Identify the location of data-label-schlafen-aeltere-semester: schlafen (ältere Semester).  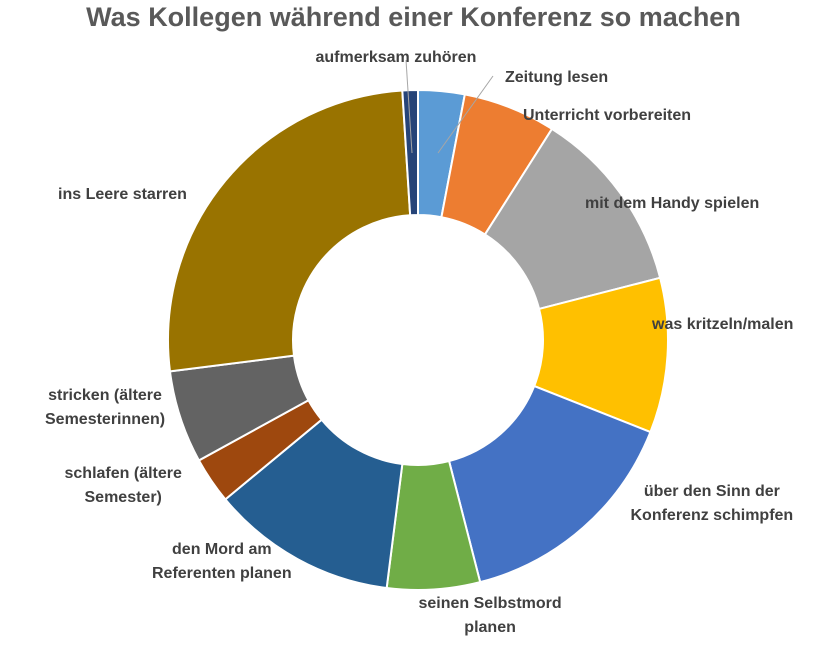
(123, 485).